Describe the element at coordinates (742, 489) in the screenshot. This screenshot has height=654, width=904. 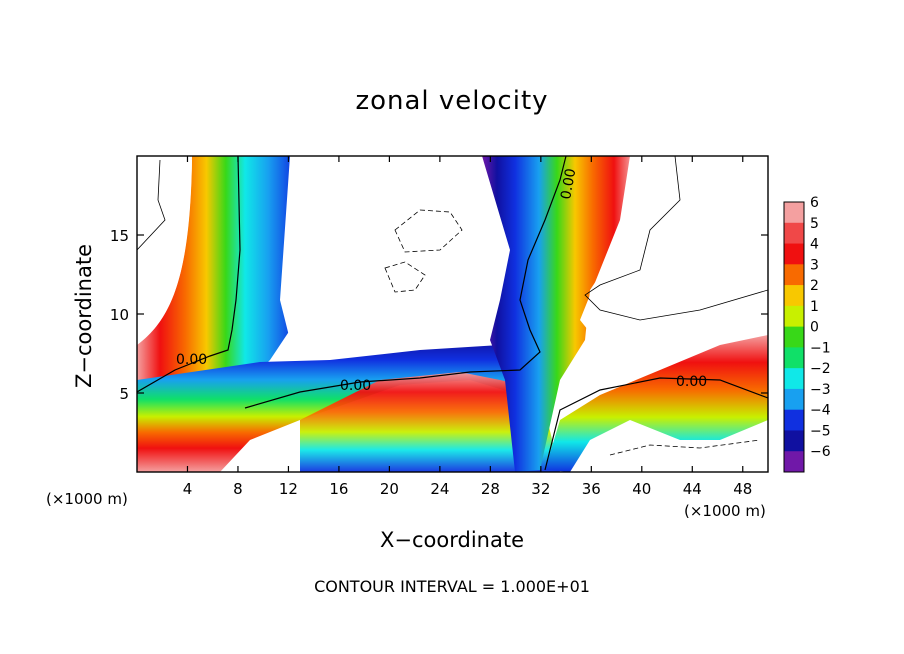
I see `x-tick-label: 48` at that location.